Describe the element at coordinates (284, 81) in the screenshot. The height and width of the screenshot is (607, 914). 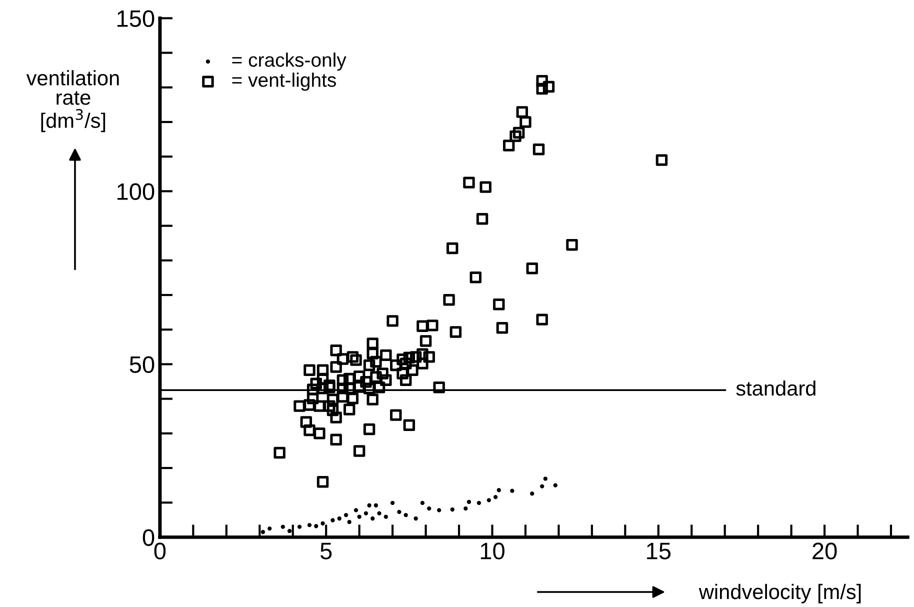
I see `legend-label: = vent-lights` at that location.